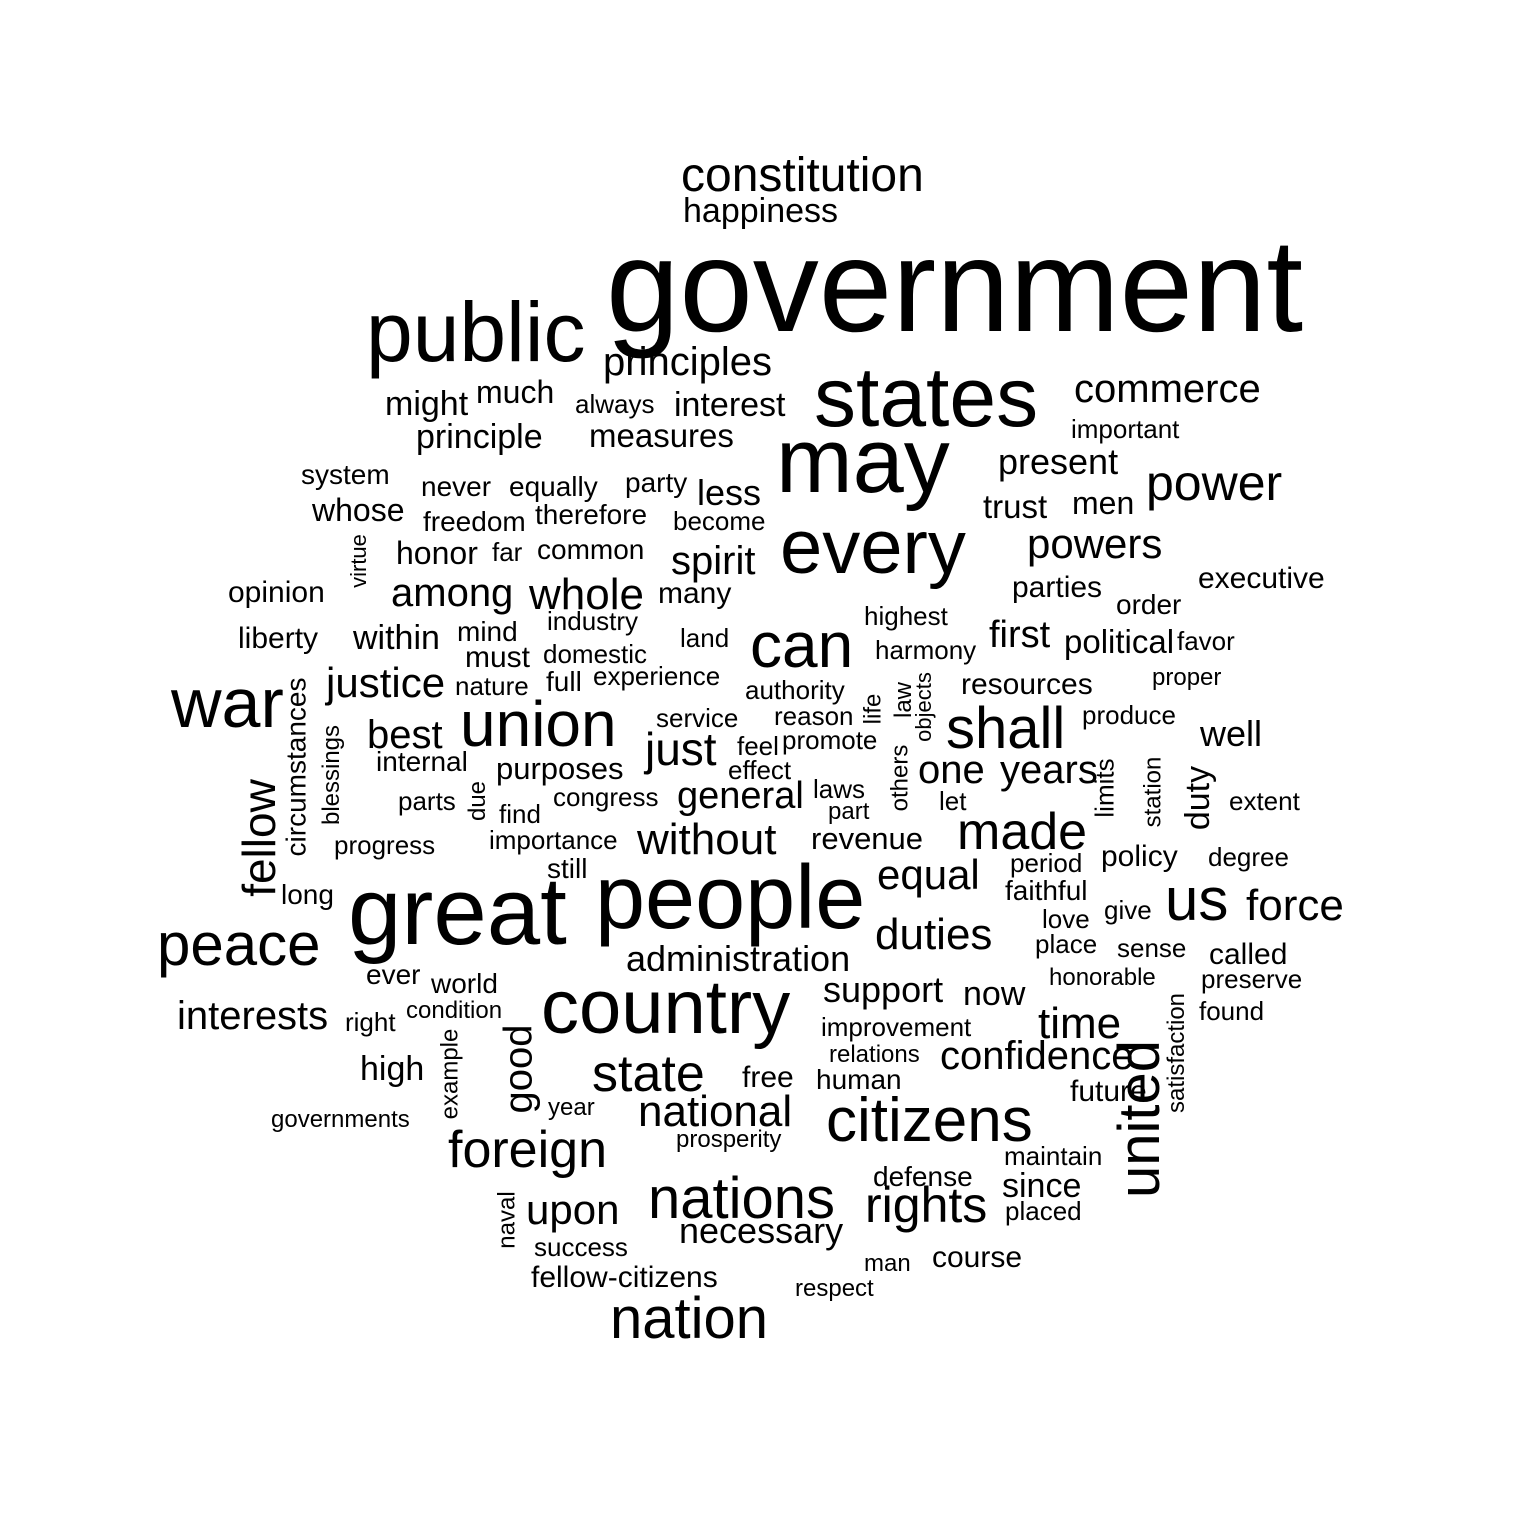  I want to click on word-fellow-citizens: fellow-citizens, so click(624, 1277).